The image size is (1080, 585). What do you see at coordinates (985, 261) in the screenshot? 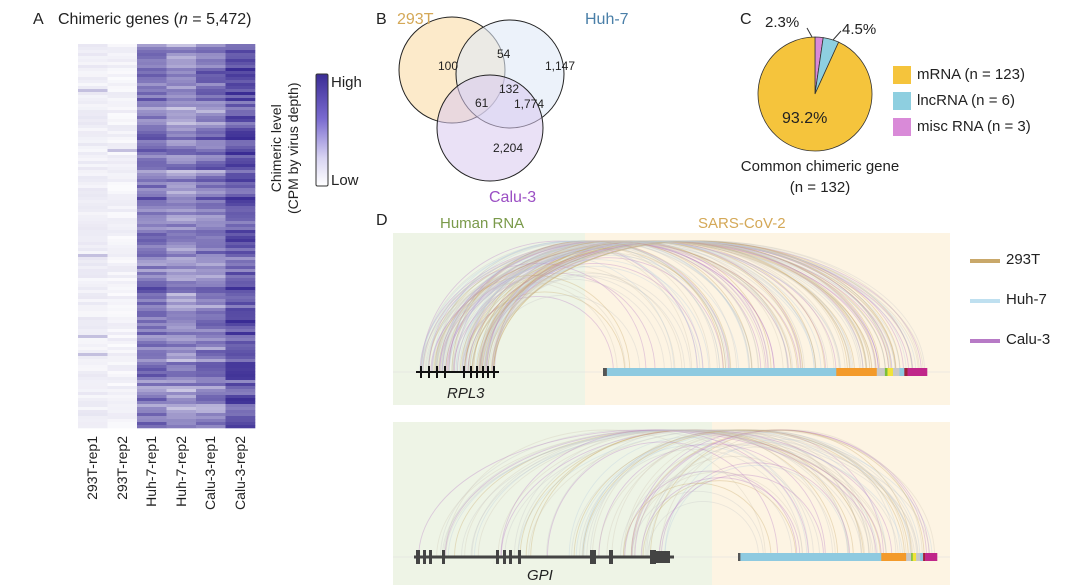
I see `legend-line` at bounding box center [985, 261].